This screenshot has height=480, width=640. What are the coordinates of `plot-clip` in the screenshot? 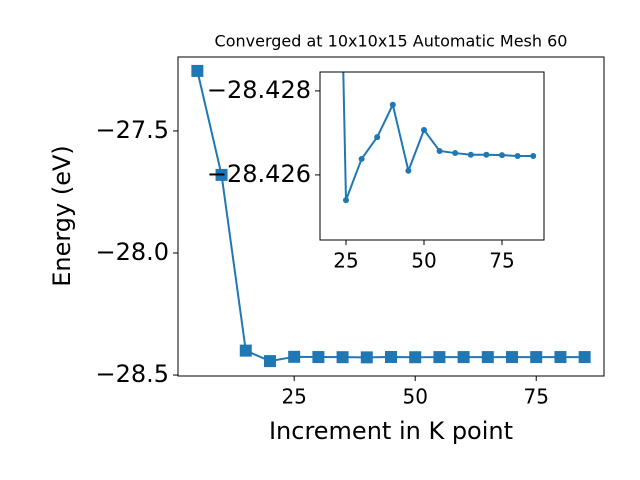 It's located at (439, 138).